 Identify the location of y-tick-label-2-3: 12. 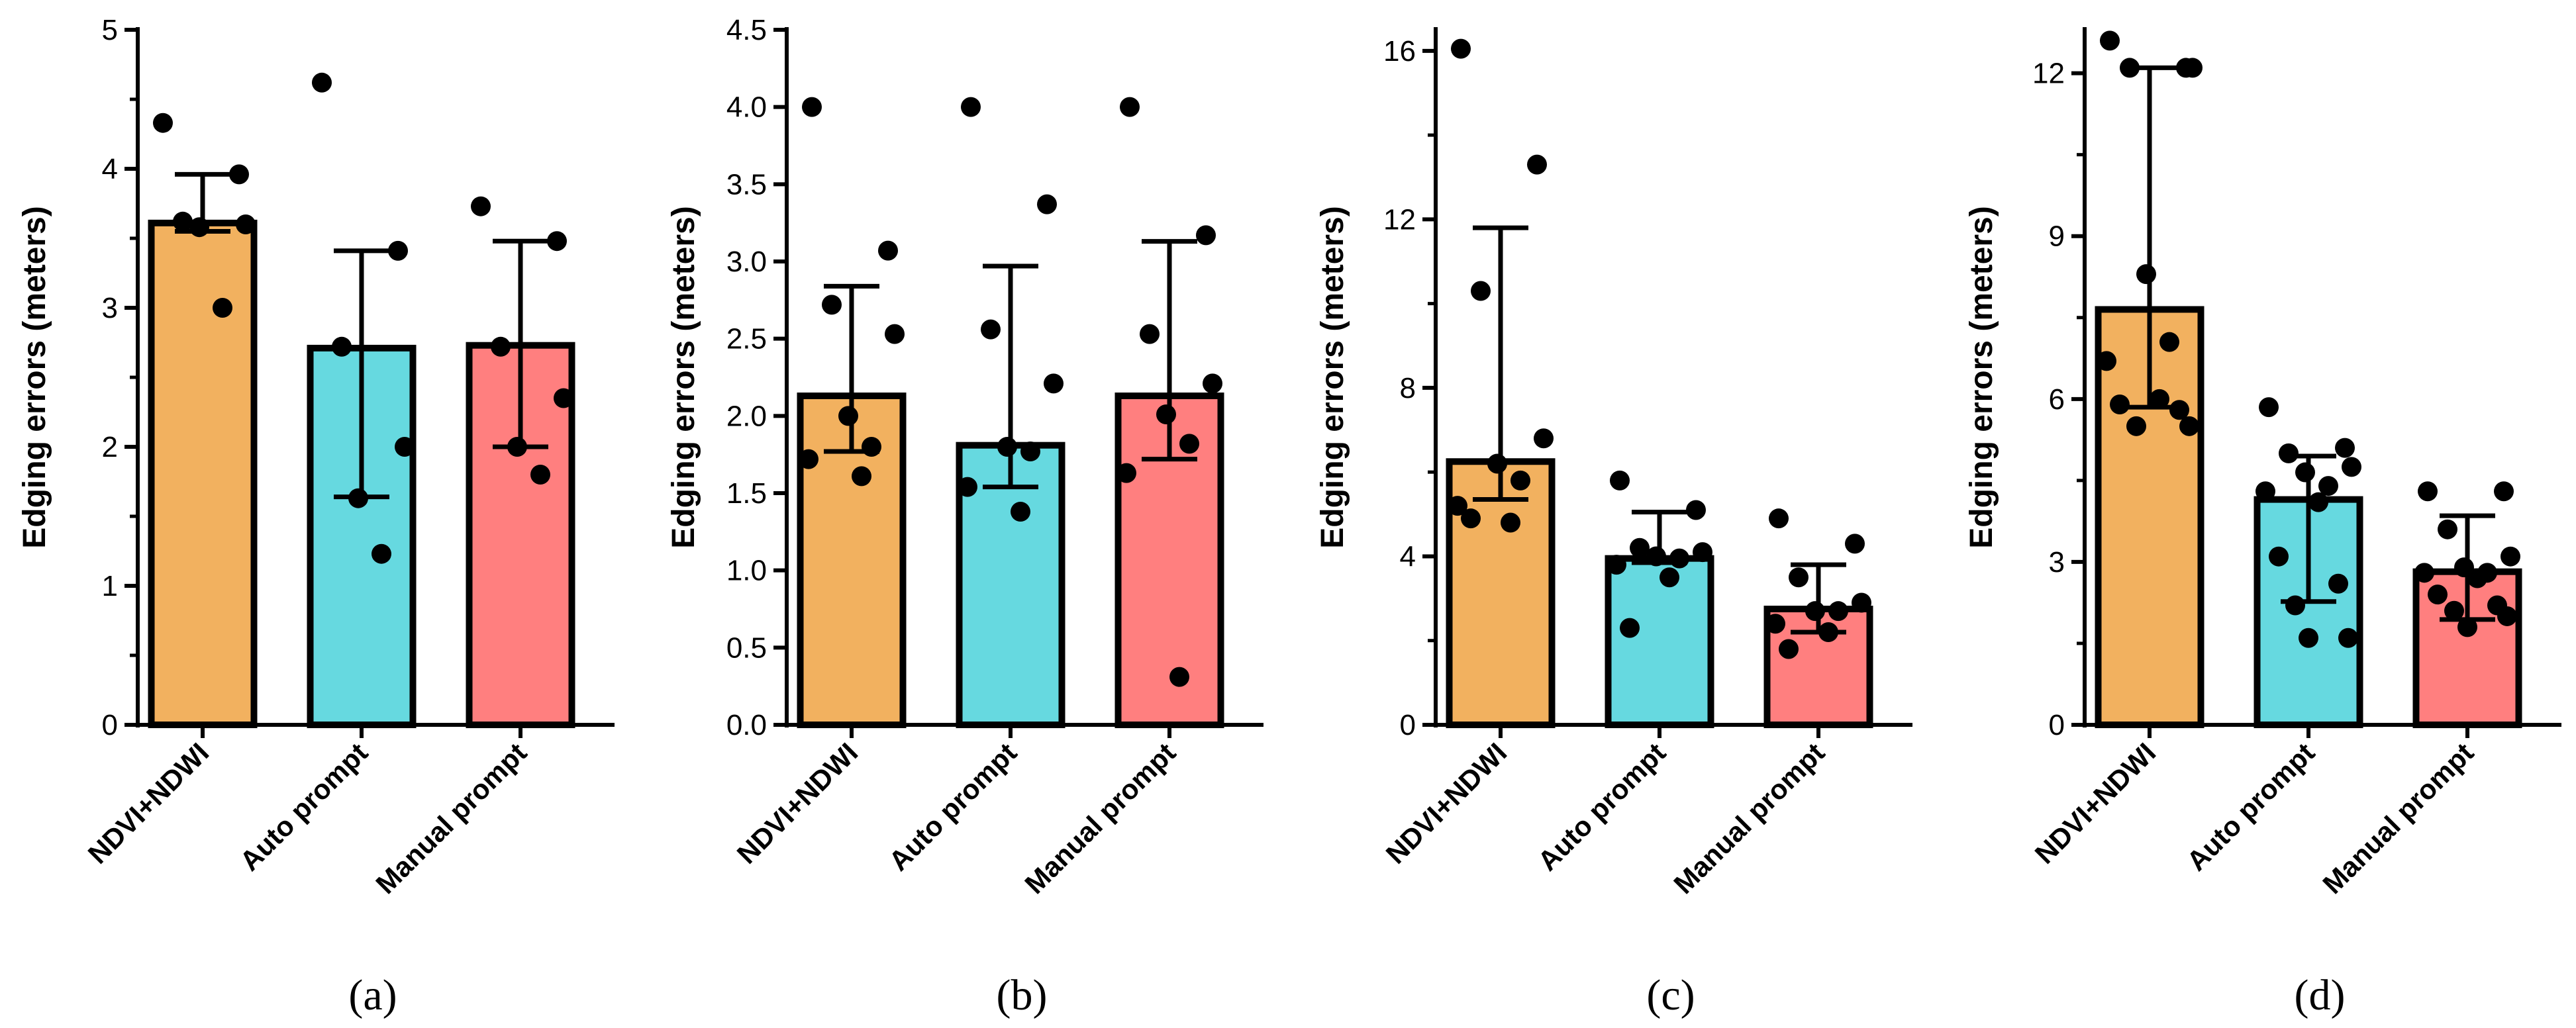
(1399, 219).